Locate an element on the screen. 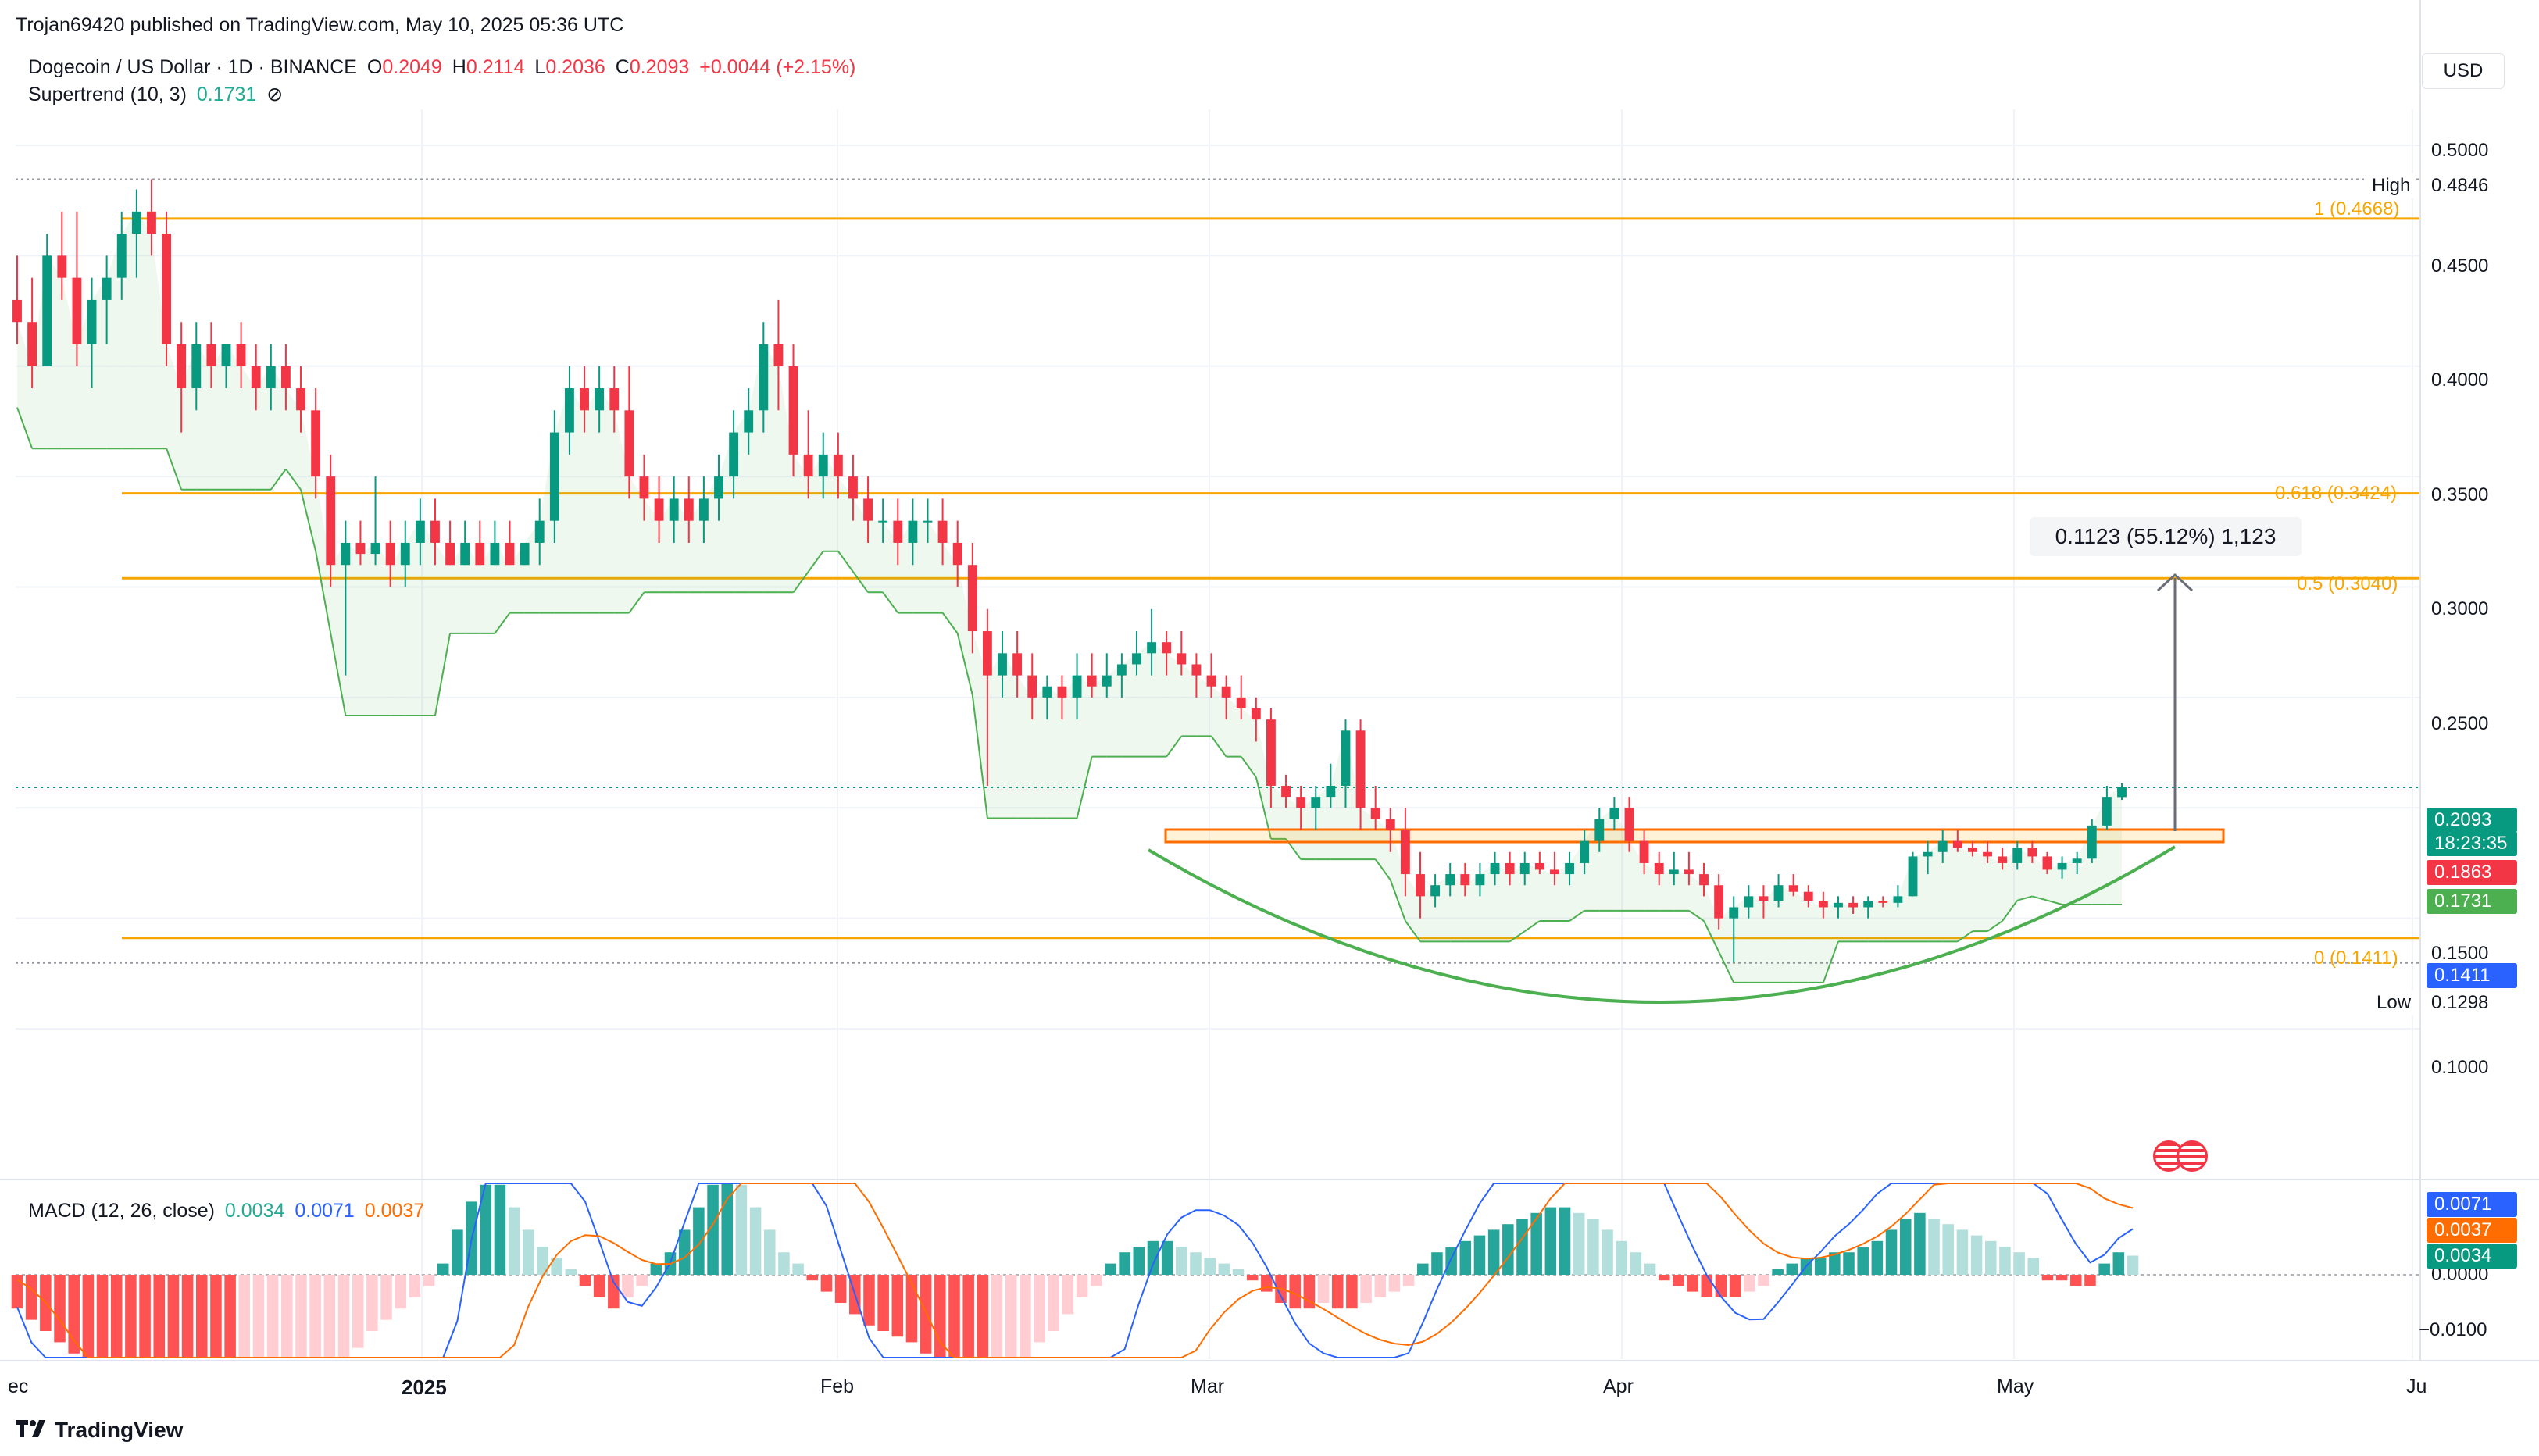  price-tick: 0.4500 is located at coordinates (2460, 266).